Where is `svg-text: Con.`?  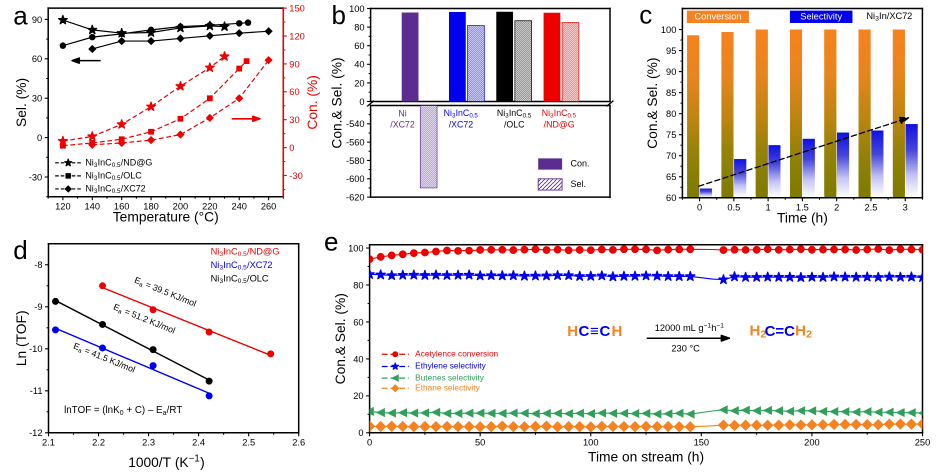
svg-text: Con. is located at coordinates (579, 163).